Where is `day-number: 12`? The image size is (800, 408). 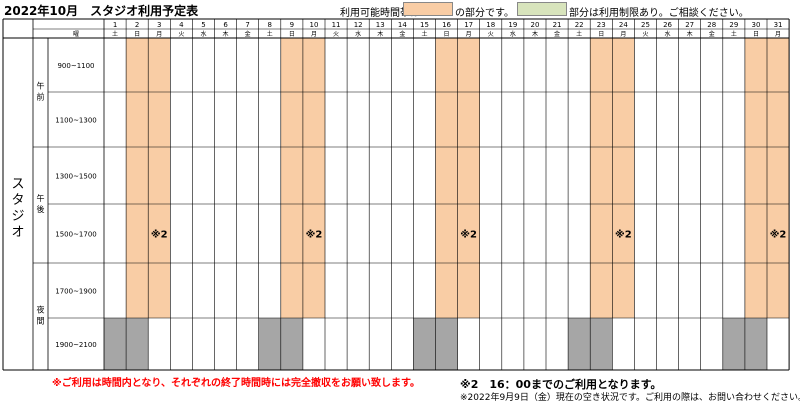 day-number: 12 is located at coordinates (358, 25).